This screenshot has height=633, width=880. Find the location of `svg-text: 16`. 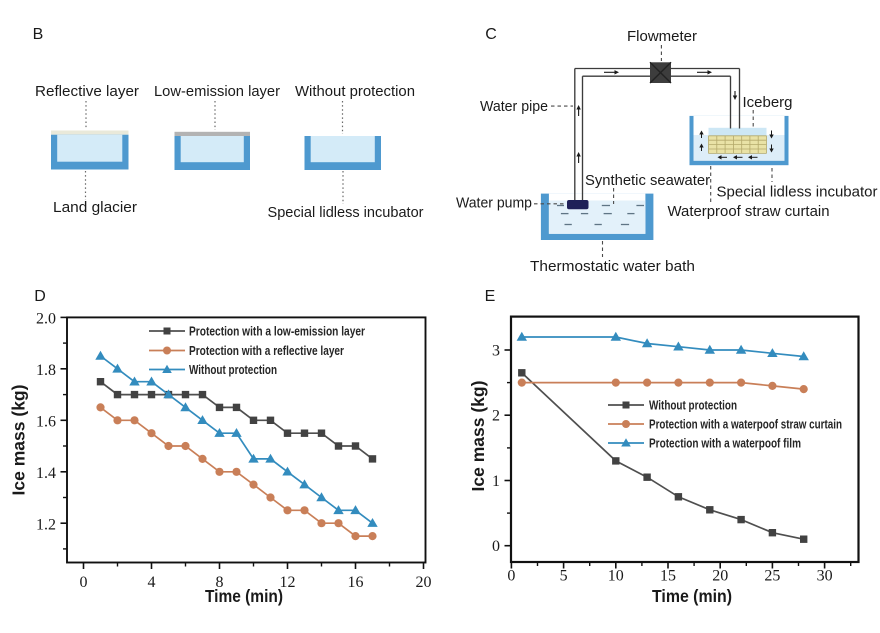

svg-text: 16 is located at coordinates (356, 582).